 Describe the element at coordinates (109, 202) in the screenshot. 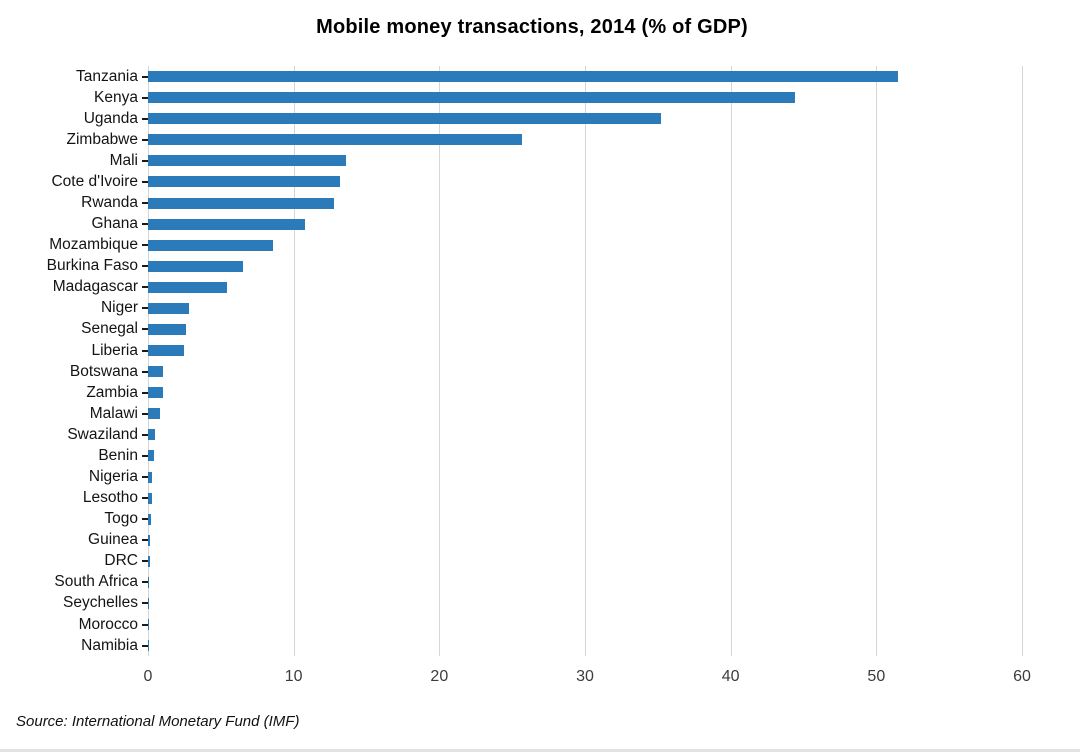

I see `category-label: Rwanda` at that location.